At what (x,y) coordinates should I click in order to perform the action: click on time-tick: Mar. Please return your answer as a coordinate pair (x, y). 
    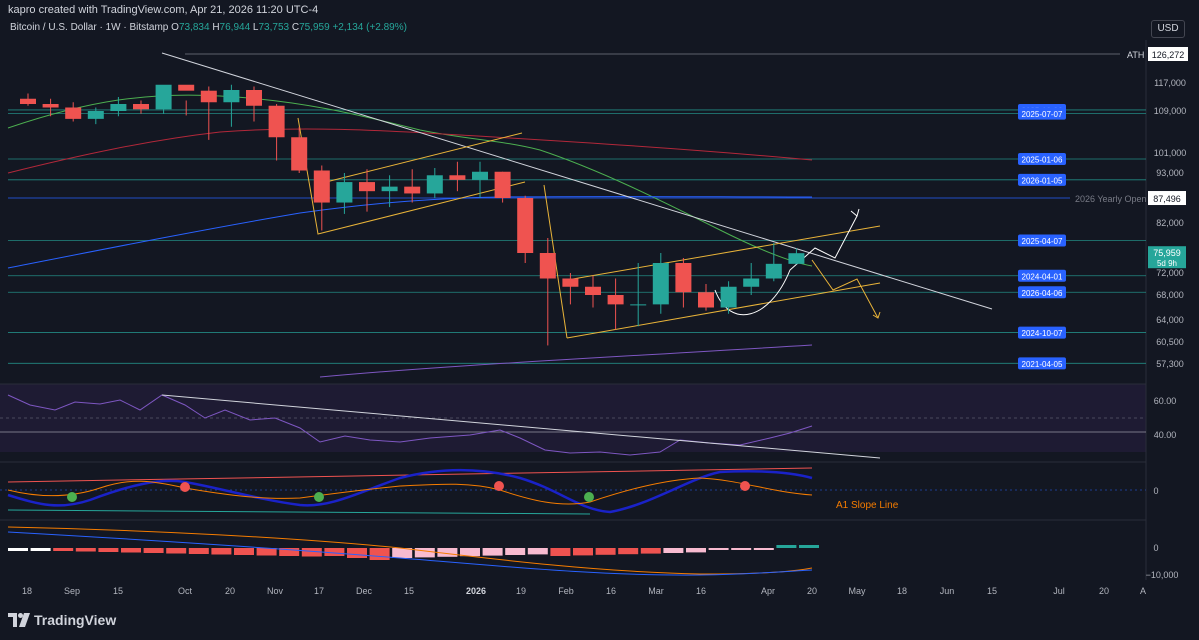
    Looking at the image, I should click on (656, 591).